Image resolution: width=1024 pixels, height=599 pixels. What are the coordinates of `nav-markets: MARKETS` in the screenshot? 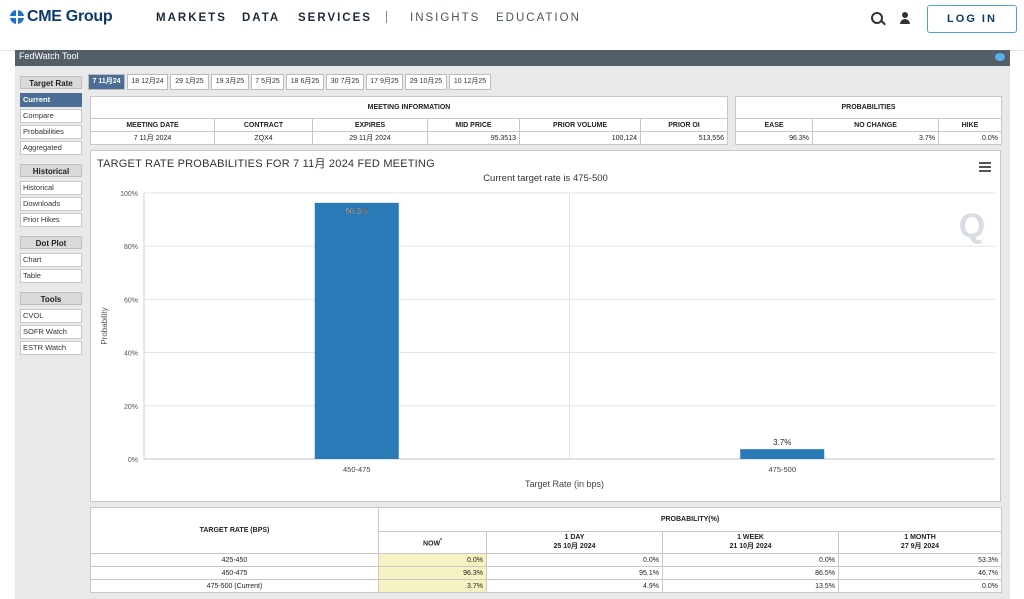 It's located at (191, 18).